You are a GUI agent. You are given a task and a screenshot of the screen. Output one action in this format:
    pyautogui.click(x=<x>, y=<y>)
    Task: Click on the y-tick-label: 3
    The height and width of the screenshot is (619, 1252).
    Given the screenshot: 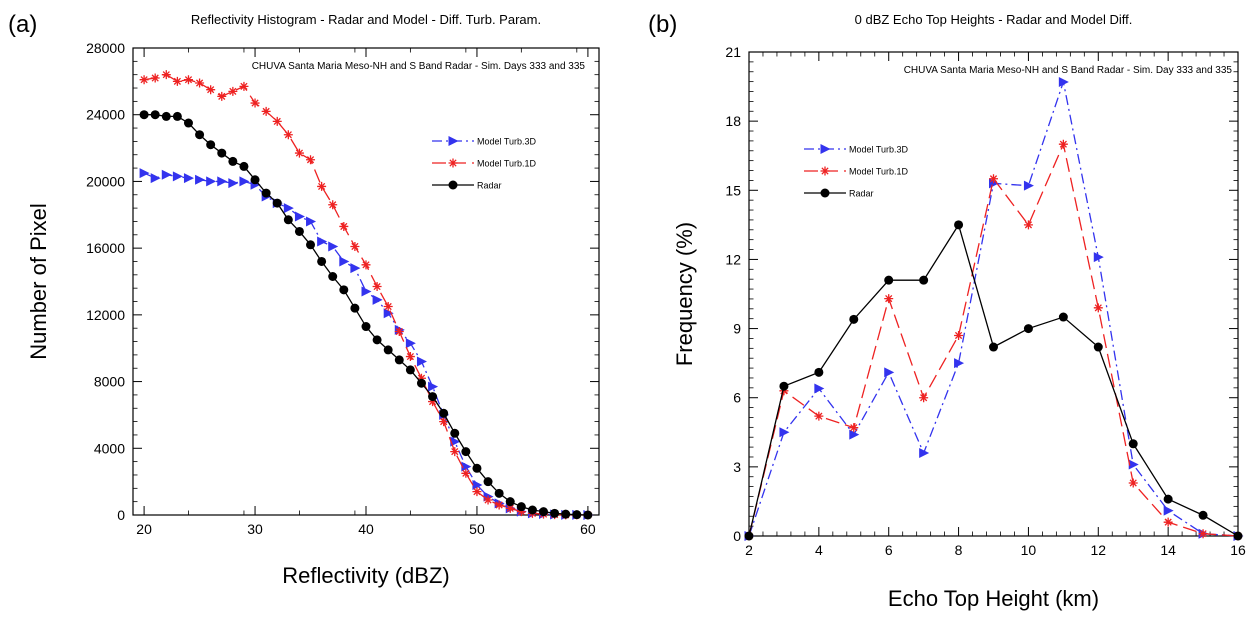 What is the action you would take?
    pyautogui.click(x=737, y=467)
    